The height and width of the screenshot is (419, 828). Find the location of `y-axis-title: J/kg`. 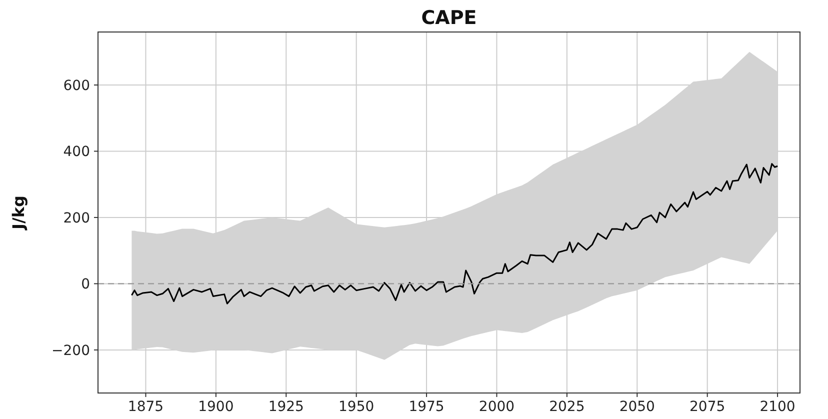

y-axis-title: J/kg is located at coordinates (18, 213).